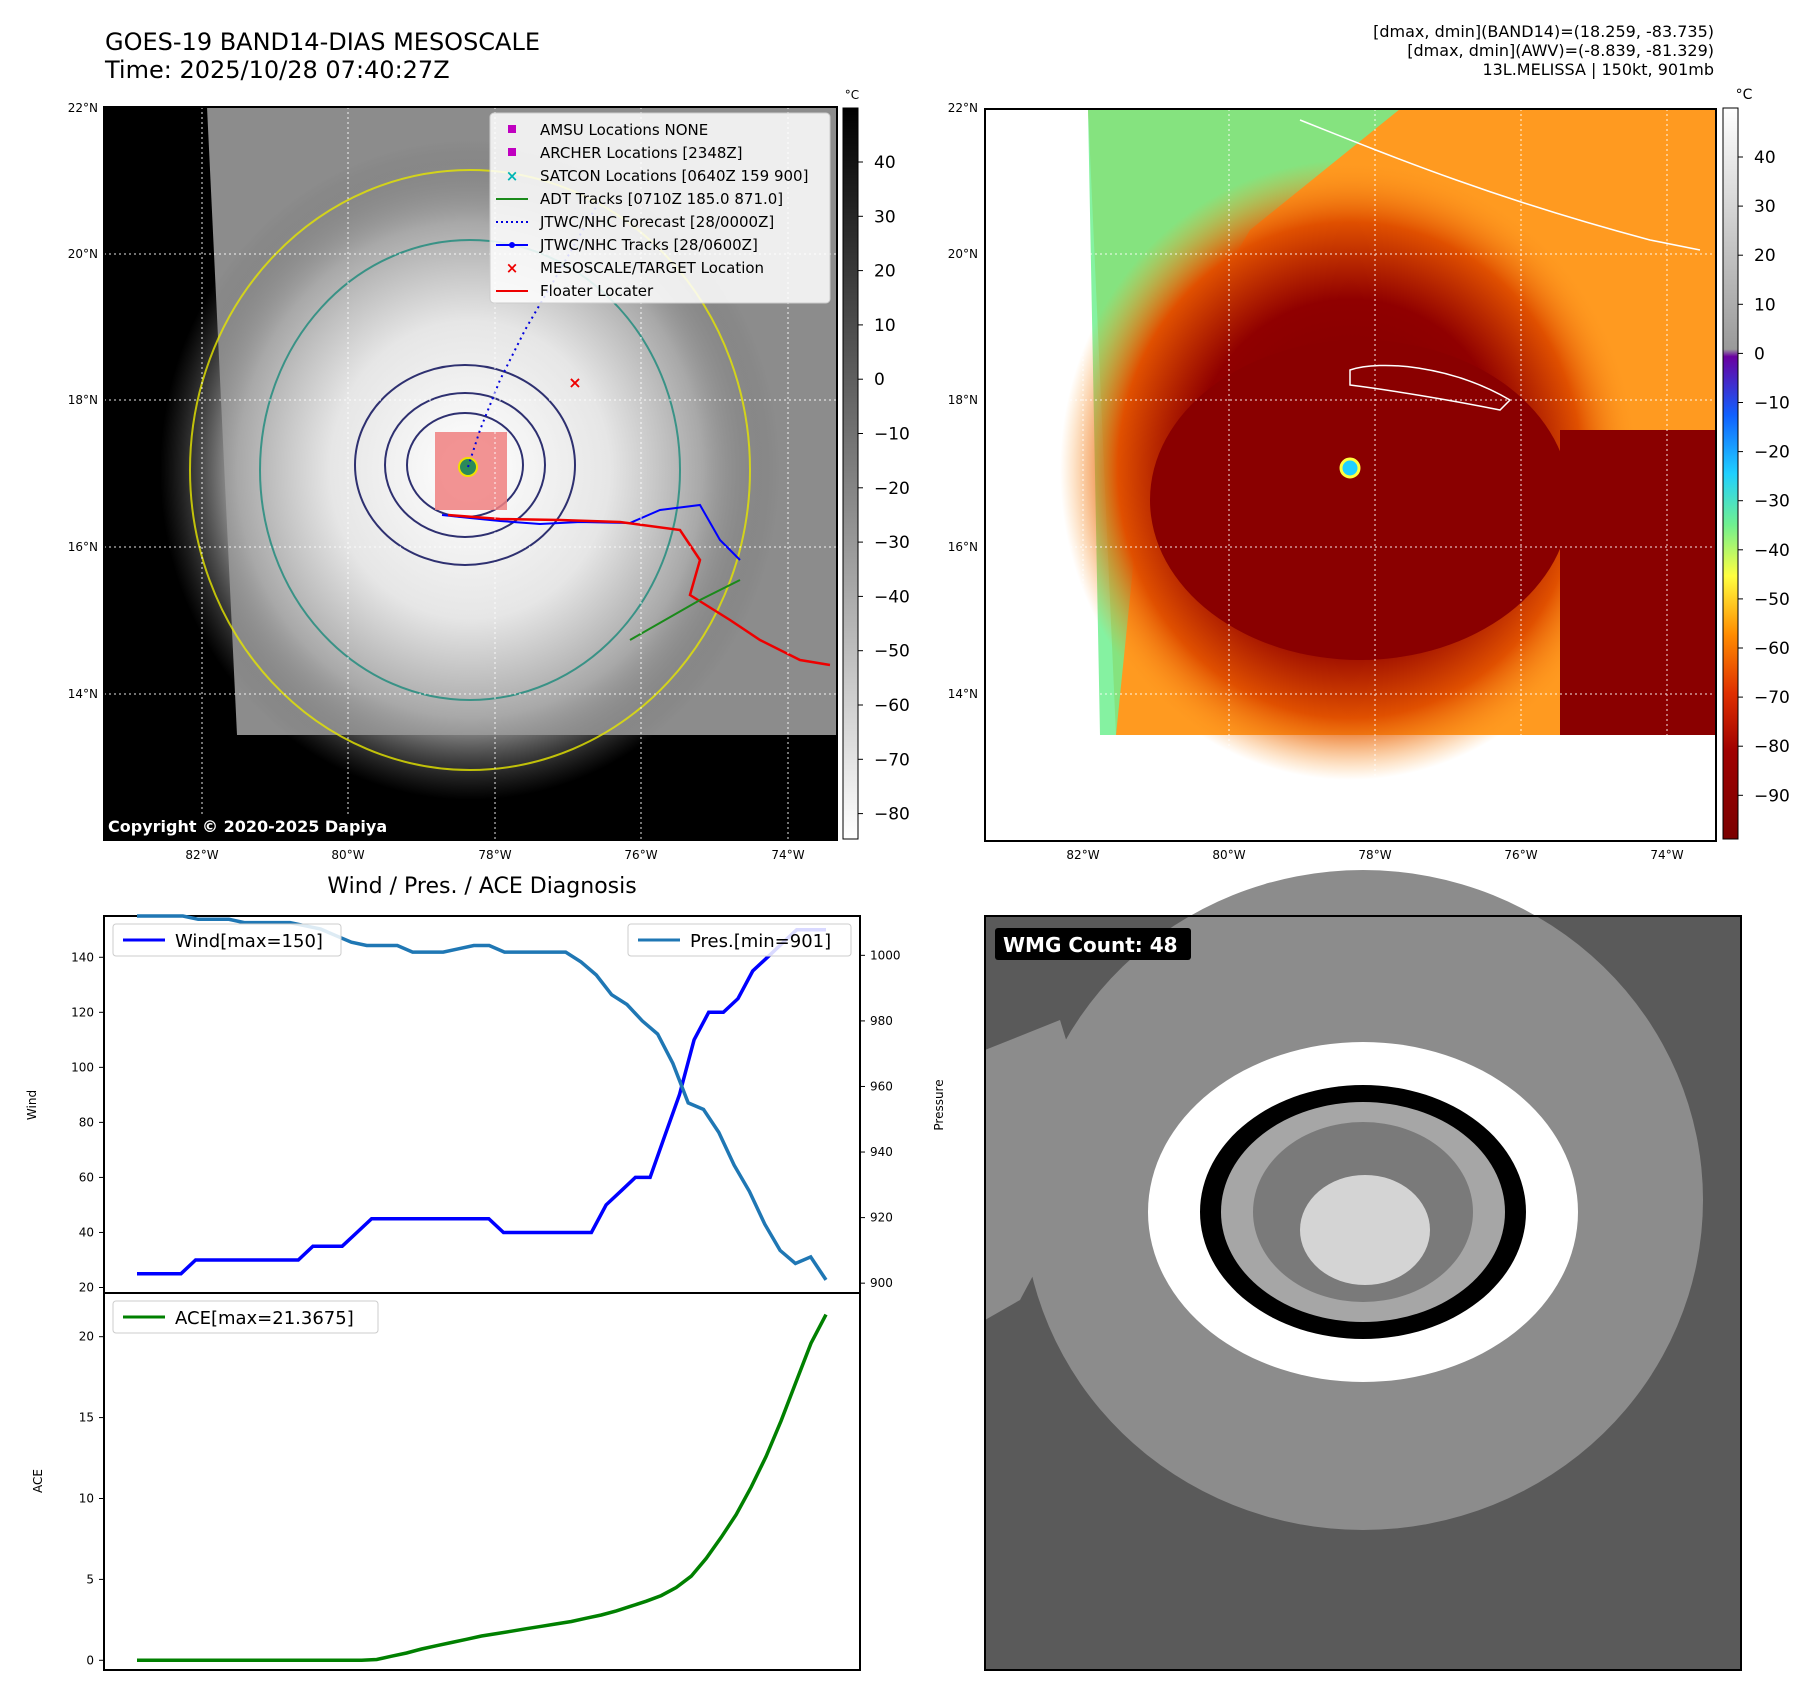 Image resolution: width=1797 pixels, height=1696 pixels. Describe the element at coordinates (277, 70) in the screenshot. I see `title-line-2: Time: 2025/10/28 07:40:27Z` at that location.